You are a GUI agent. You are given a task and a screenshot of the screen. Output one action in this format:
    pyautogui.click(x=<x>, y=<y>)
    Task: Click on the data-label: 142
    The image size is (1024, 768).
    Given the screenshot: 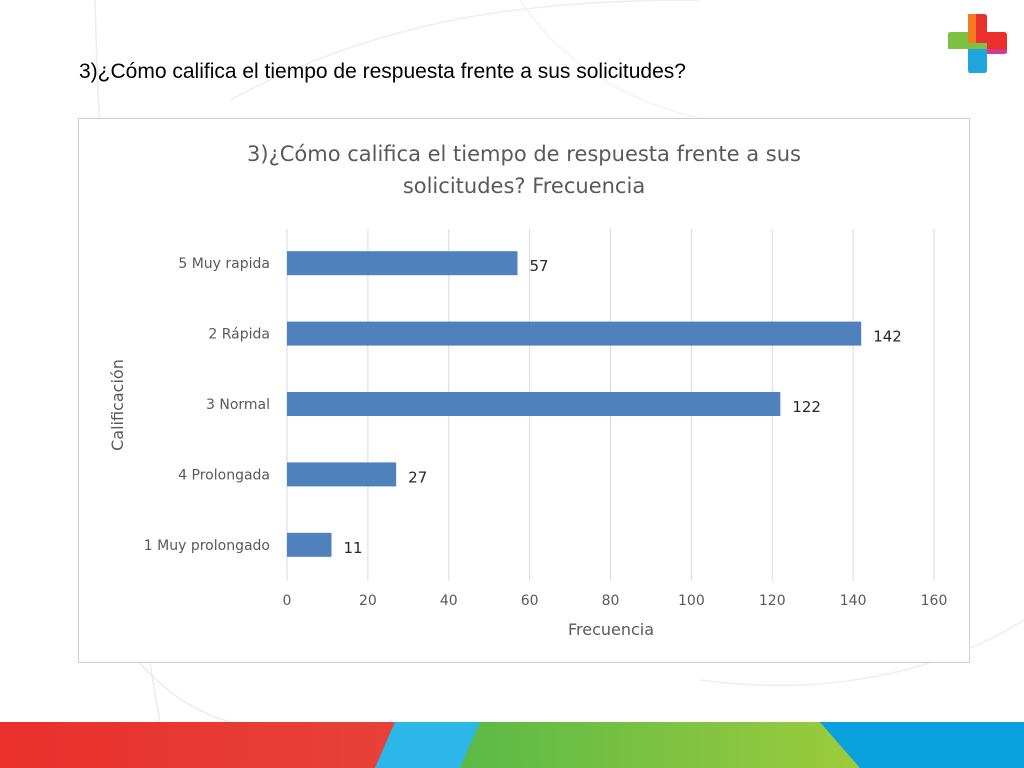 What is the action you would take?
    pyautogui.click(x=887, y=337)
    